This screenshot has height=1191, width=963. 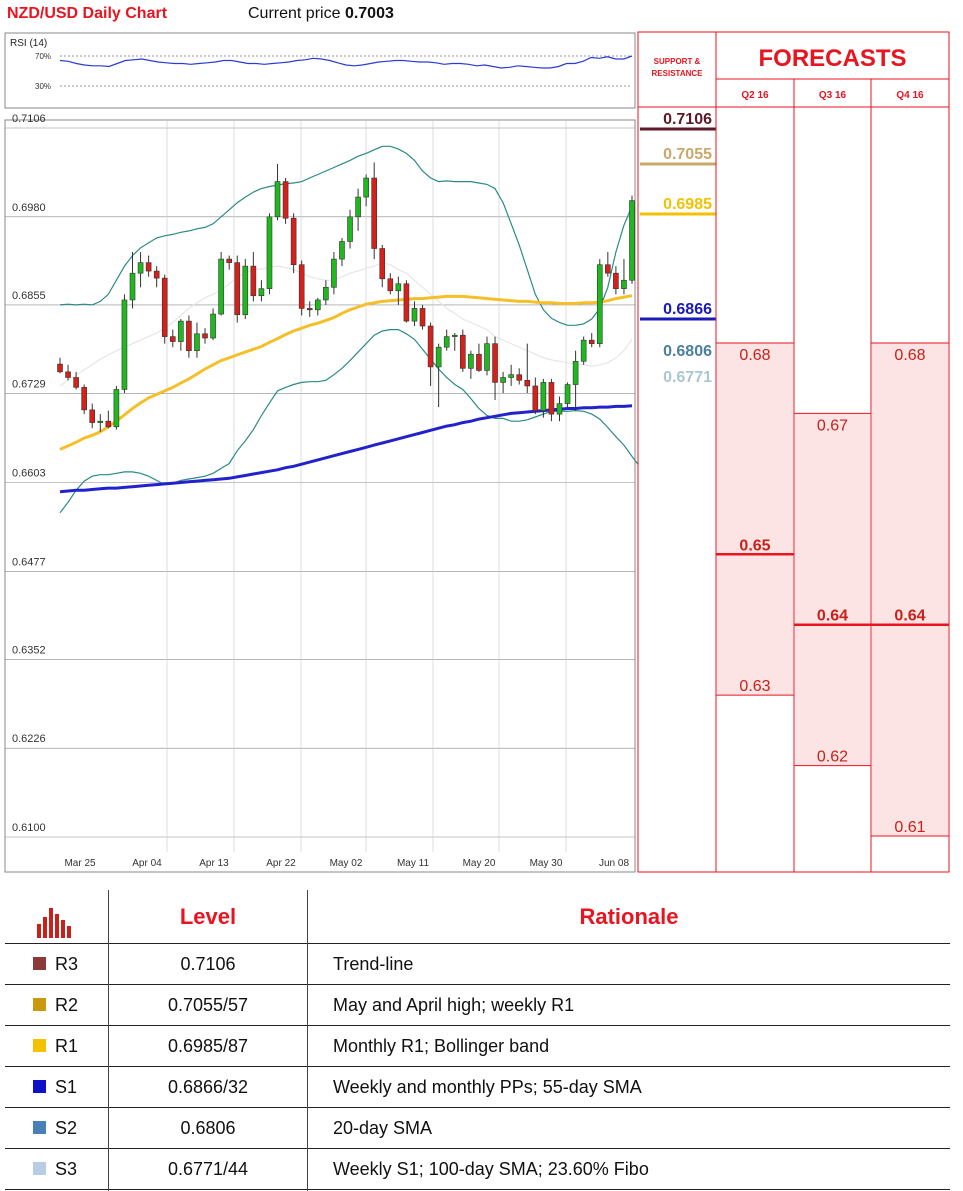 I want to click on column-divider, so click(x=307, y=1040).